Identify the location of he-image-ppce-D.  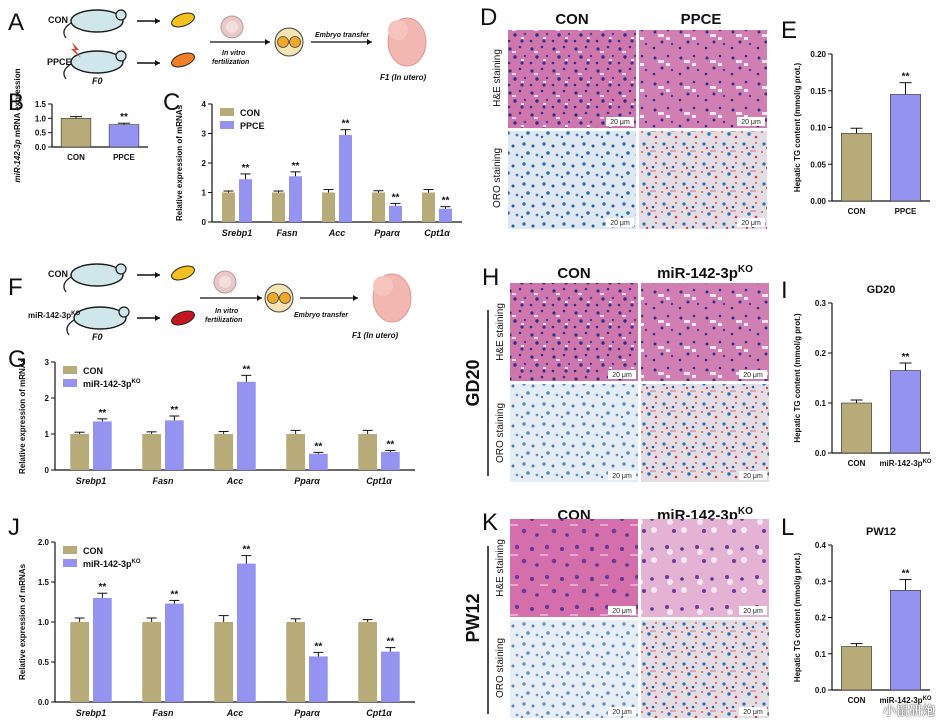
(703, 79).